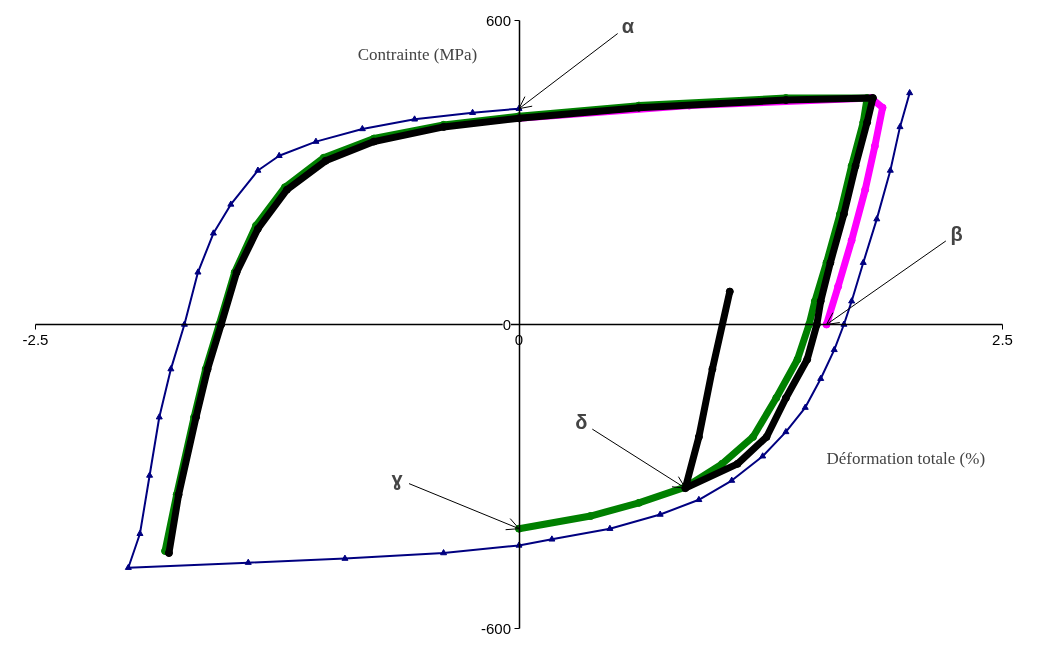  What do you see at coordinates (581, 422) in the screenshot?
I see `annotation: δ` at bounding box center [581, 422].